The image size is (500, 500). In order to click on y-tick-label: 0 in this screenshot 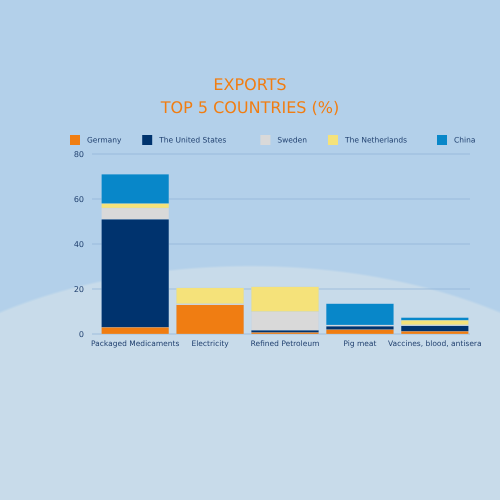, I will do `click(81, 334)`.